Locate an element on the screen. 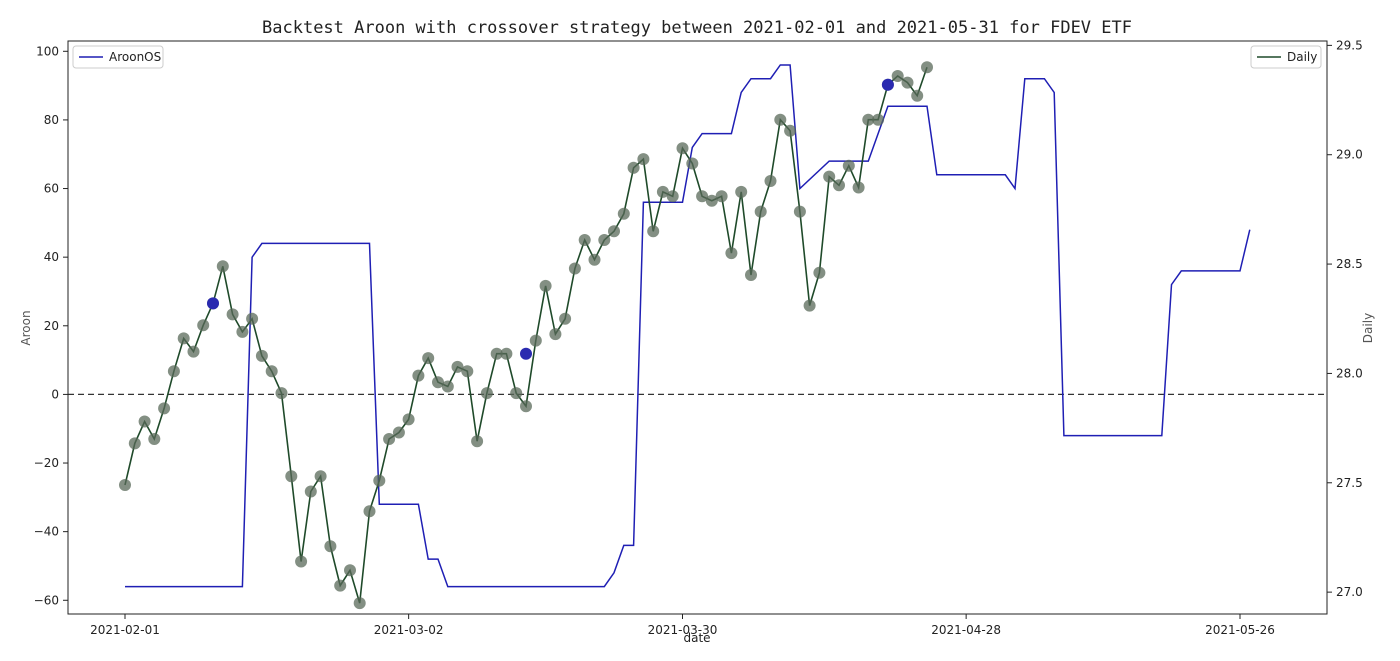 The width and height of the screenshot is (1400, 661). y-left-tick-label: 20 is located at coordinates (51, 326).